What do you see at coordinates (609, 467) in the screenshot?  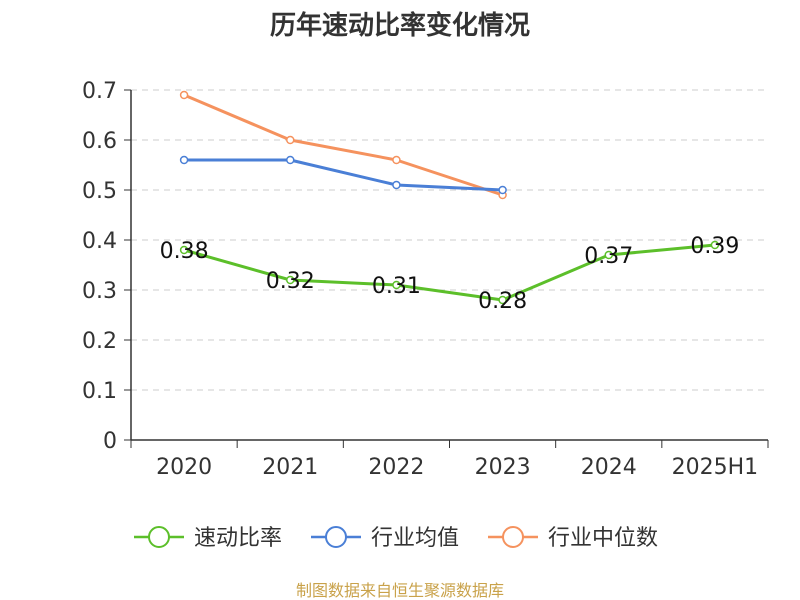 I see `x-tick-label-4: 2024` at bounding box center [609, 467].